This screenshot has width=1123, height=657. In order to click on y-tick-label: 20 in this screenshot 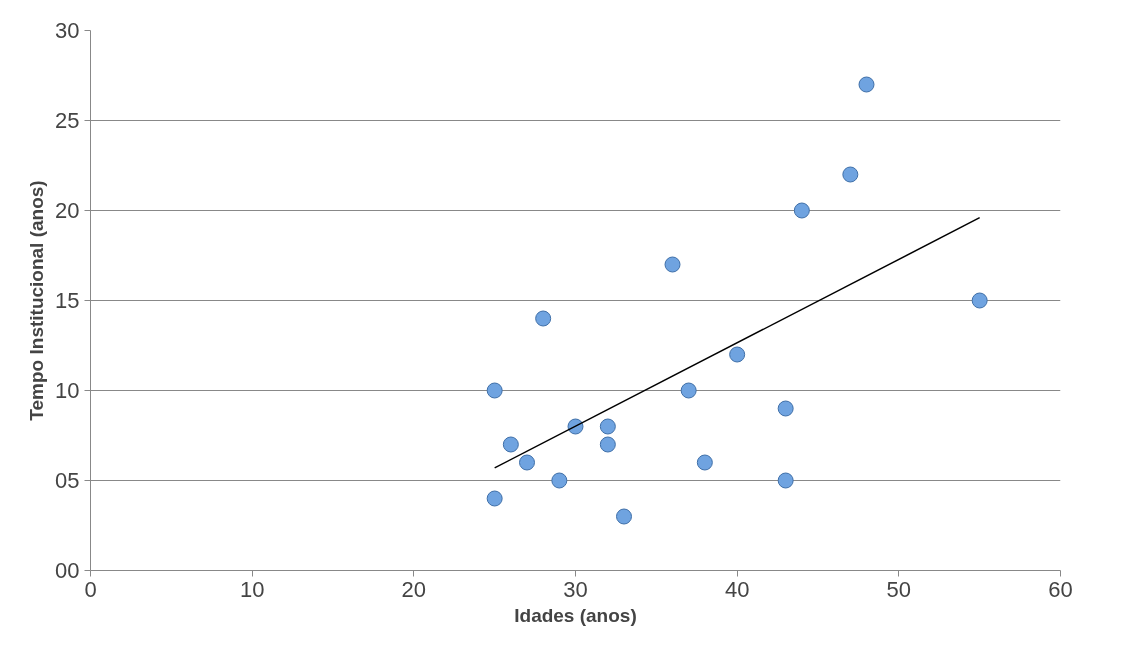, I will do `click(67, 210)`.